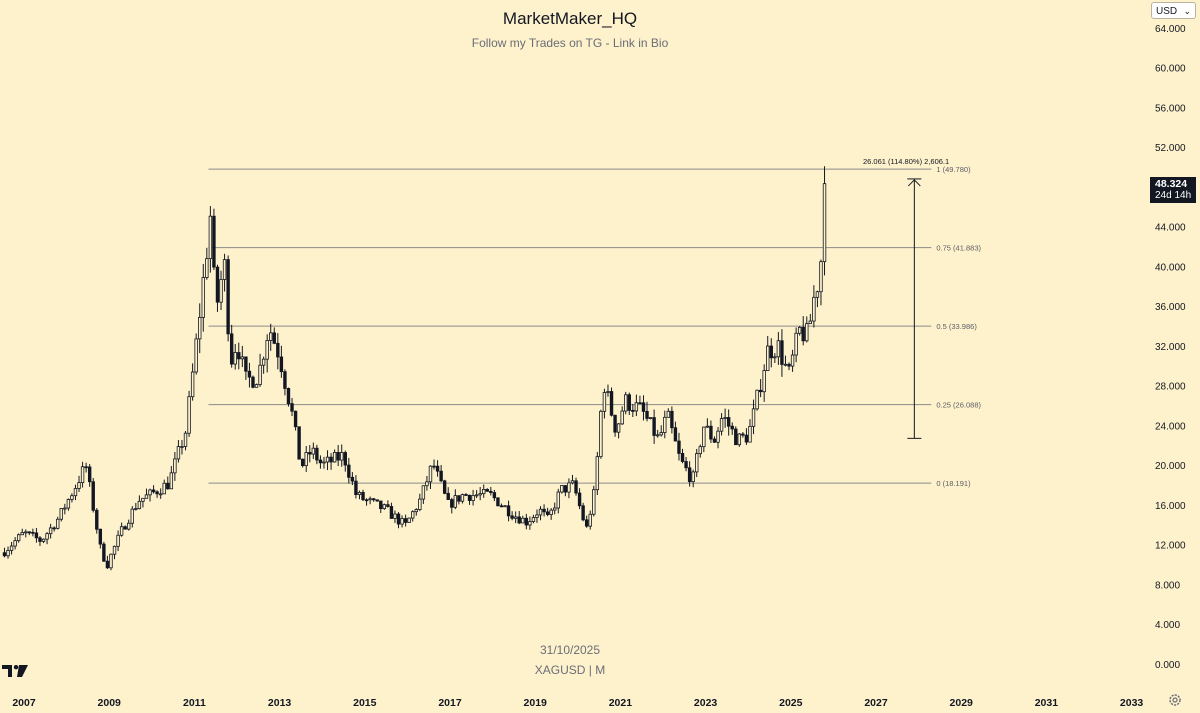 This screenshot has height=713, width=1200. Describe the element at coordinates (1167, 665) in the screenshot. I see `price-tick-label: 0.000` at that location.